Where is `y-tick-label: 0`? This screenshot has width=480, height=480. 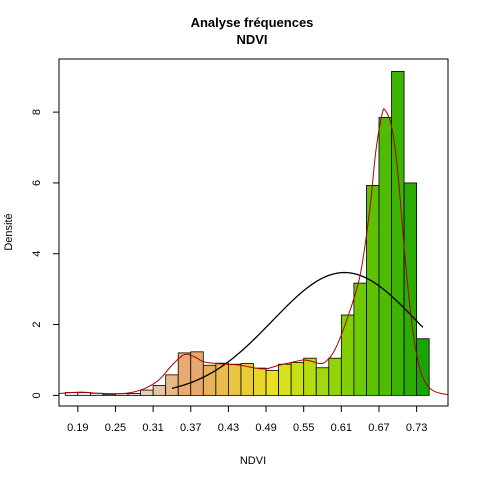
y-tick-label: 0 is located at coordinates (37, 395).